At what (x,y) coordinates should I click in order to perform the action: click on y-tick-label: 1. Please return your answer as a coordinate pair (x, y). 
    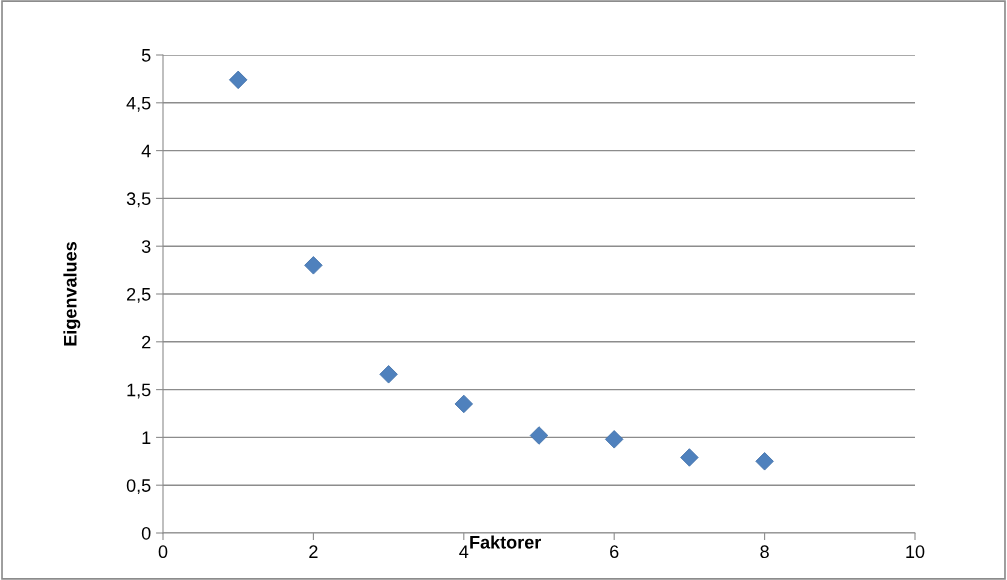
    Looking at the image, I should click on (146, 437).